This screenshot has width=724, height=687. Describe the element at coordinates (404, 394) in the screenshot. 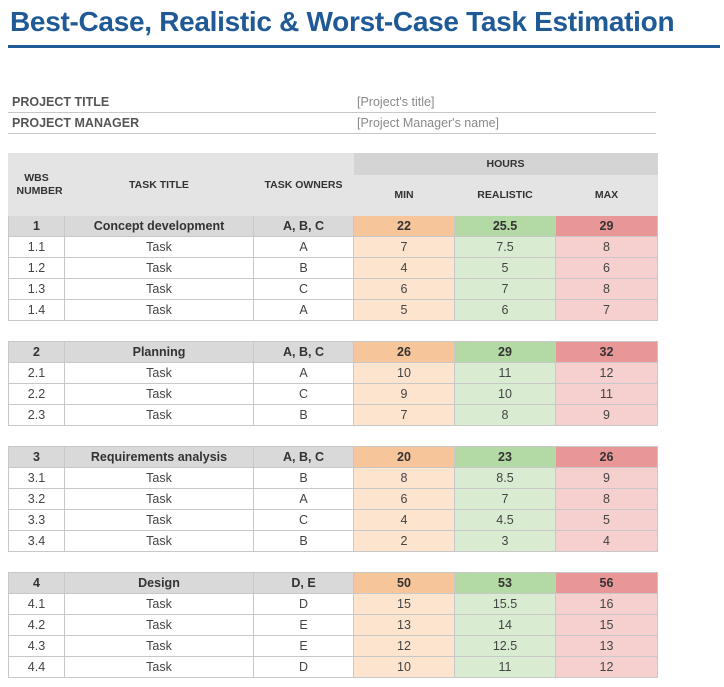

I see `min-hours-cell: 9` at that location.